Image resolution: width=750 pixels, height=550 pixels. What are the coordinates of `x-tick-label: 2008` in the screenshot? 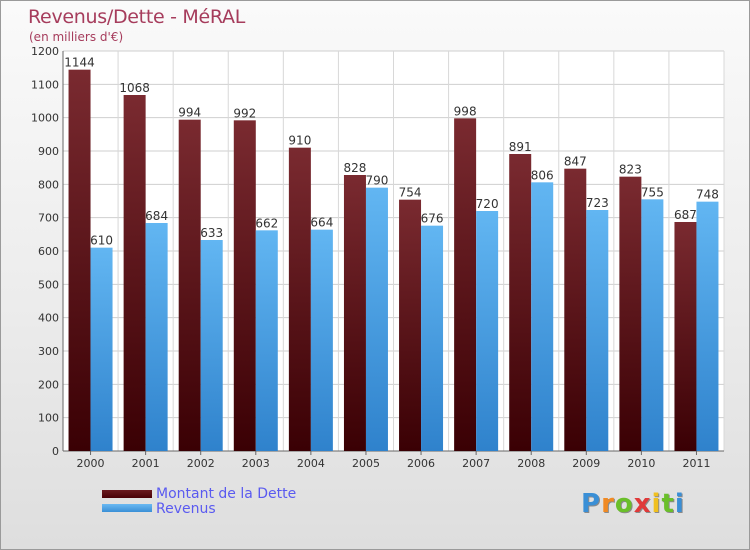 It's located at (531, 463).